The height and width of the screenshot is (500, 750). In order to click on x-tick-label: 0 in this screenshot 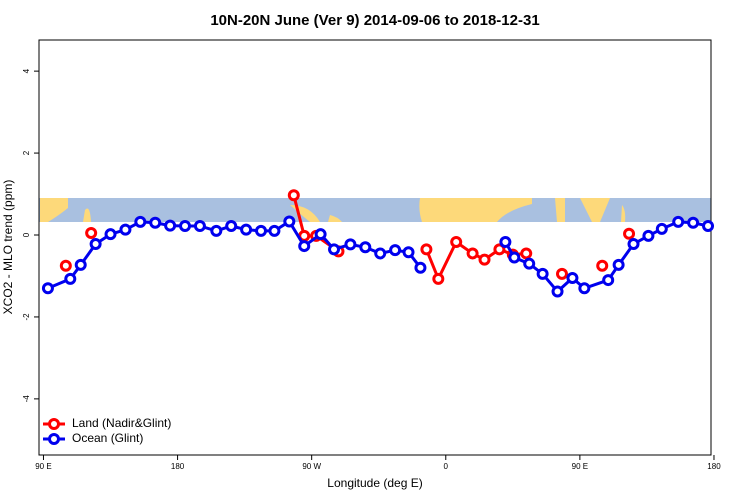, I will do `click(446, 466)`.